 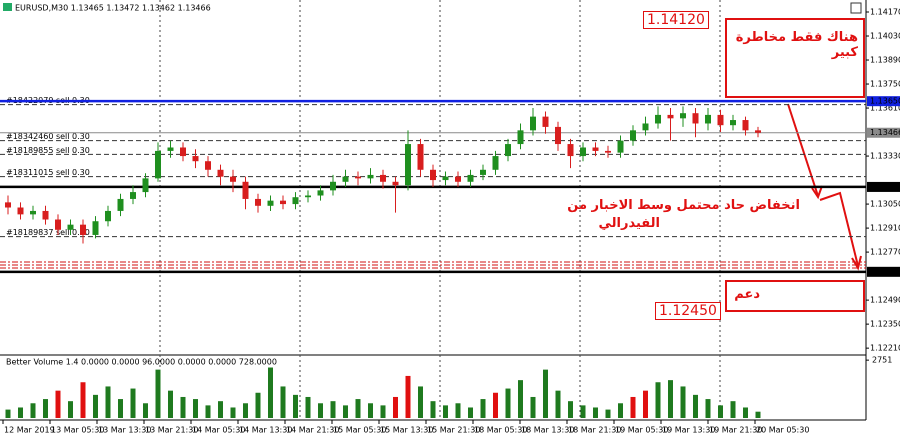 I want to click on arrow, so click(x=803, y=150).